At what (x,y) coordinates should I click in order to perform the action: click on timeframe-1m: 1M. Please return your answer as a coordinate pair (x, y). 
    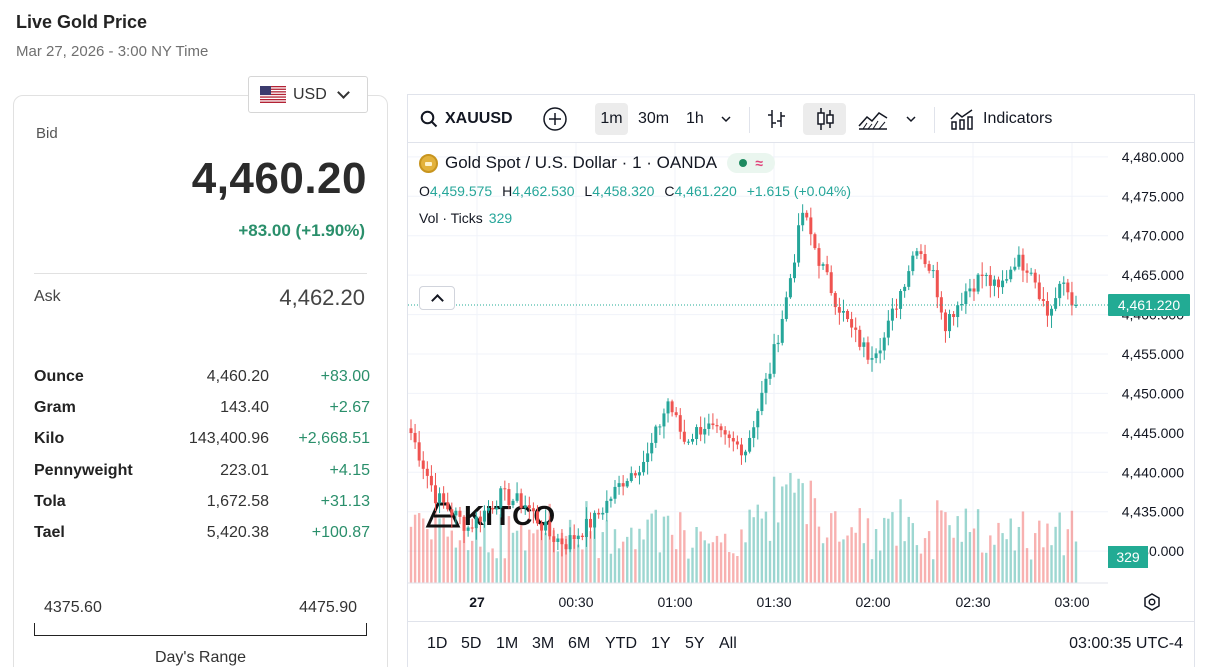
    Looking at the image, I should click on (507, 643).